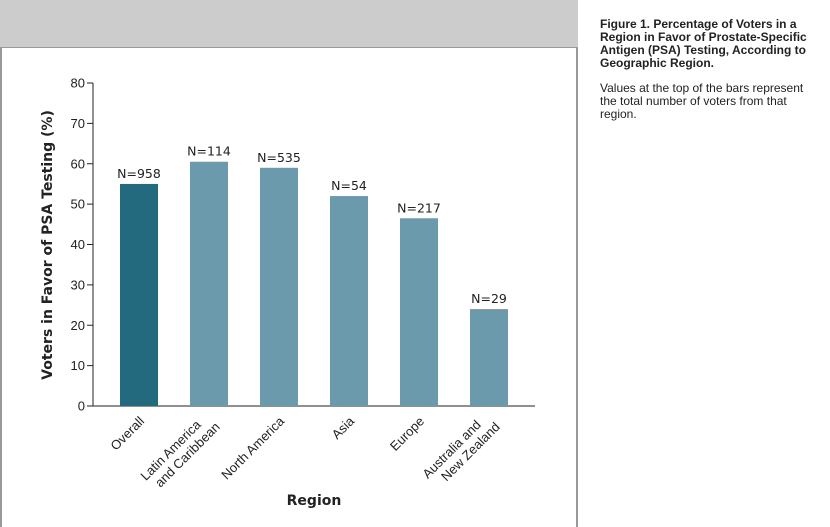  I want to click on bar-data-label: N=958, so click(139, 173).